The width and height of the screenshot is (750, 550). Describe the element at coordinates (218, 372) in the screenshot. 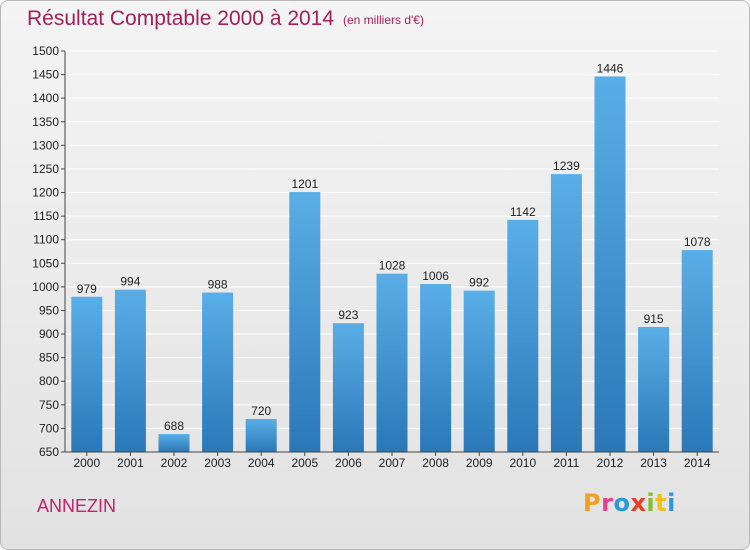

I see `bar-2003` at that location.